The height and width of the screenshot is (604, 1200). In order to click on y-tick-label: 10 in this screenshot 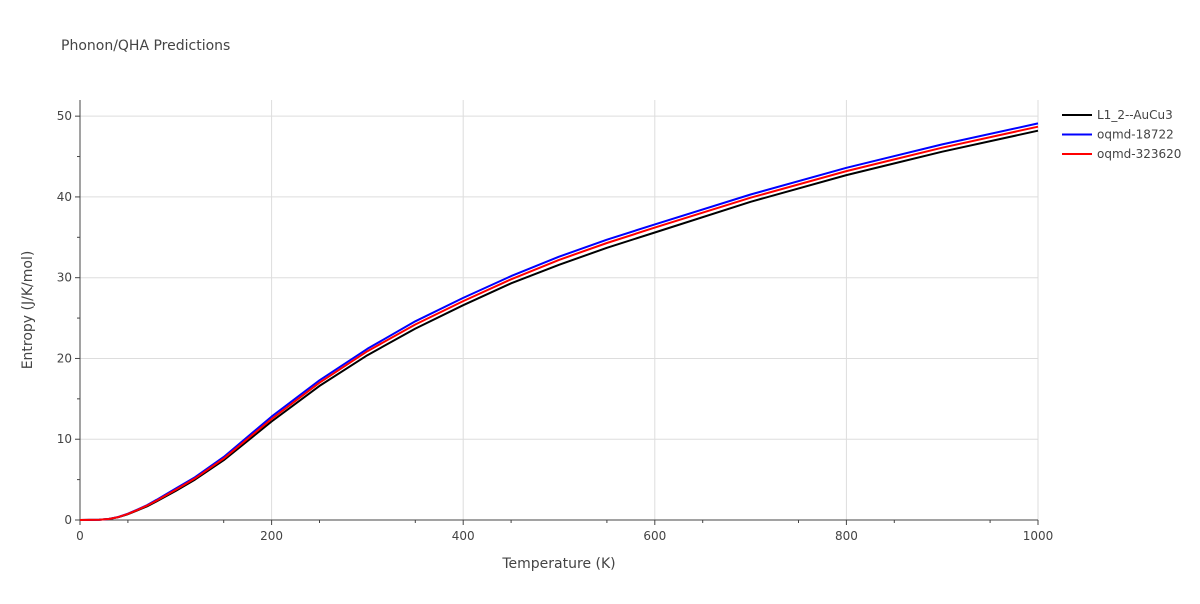, I will do `click(64, 439)`.